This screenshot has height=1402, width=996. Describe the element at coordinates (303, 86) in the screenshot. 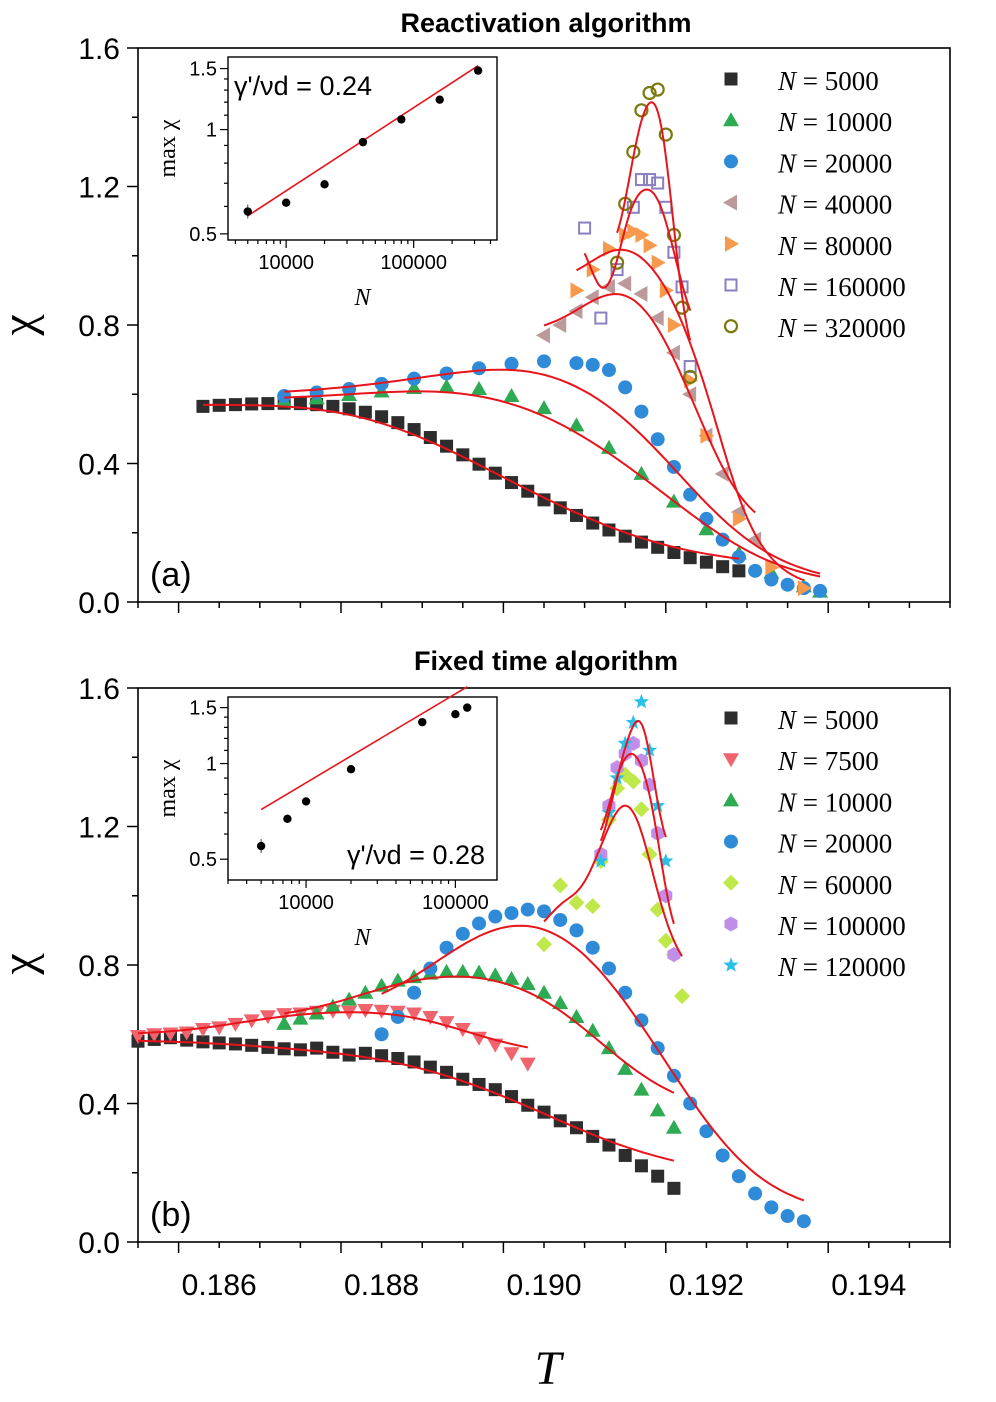

I see `panel-a-inset-annotation: γ'/νd = 0.24` at that location.